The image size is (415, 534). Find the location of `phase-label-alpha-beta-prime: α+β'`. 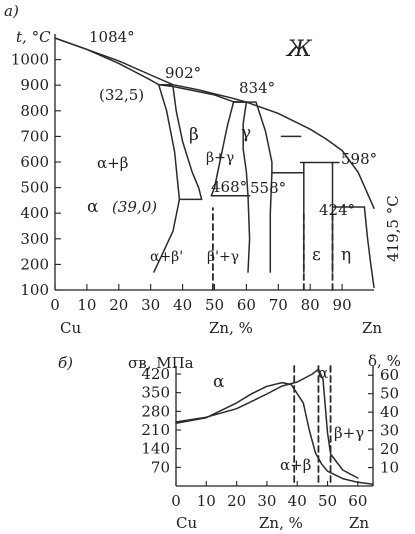

phase-label-alpha-beta-prime: α+β' is located at coordinates (166, 257).